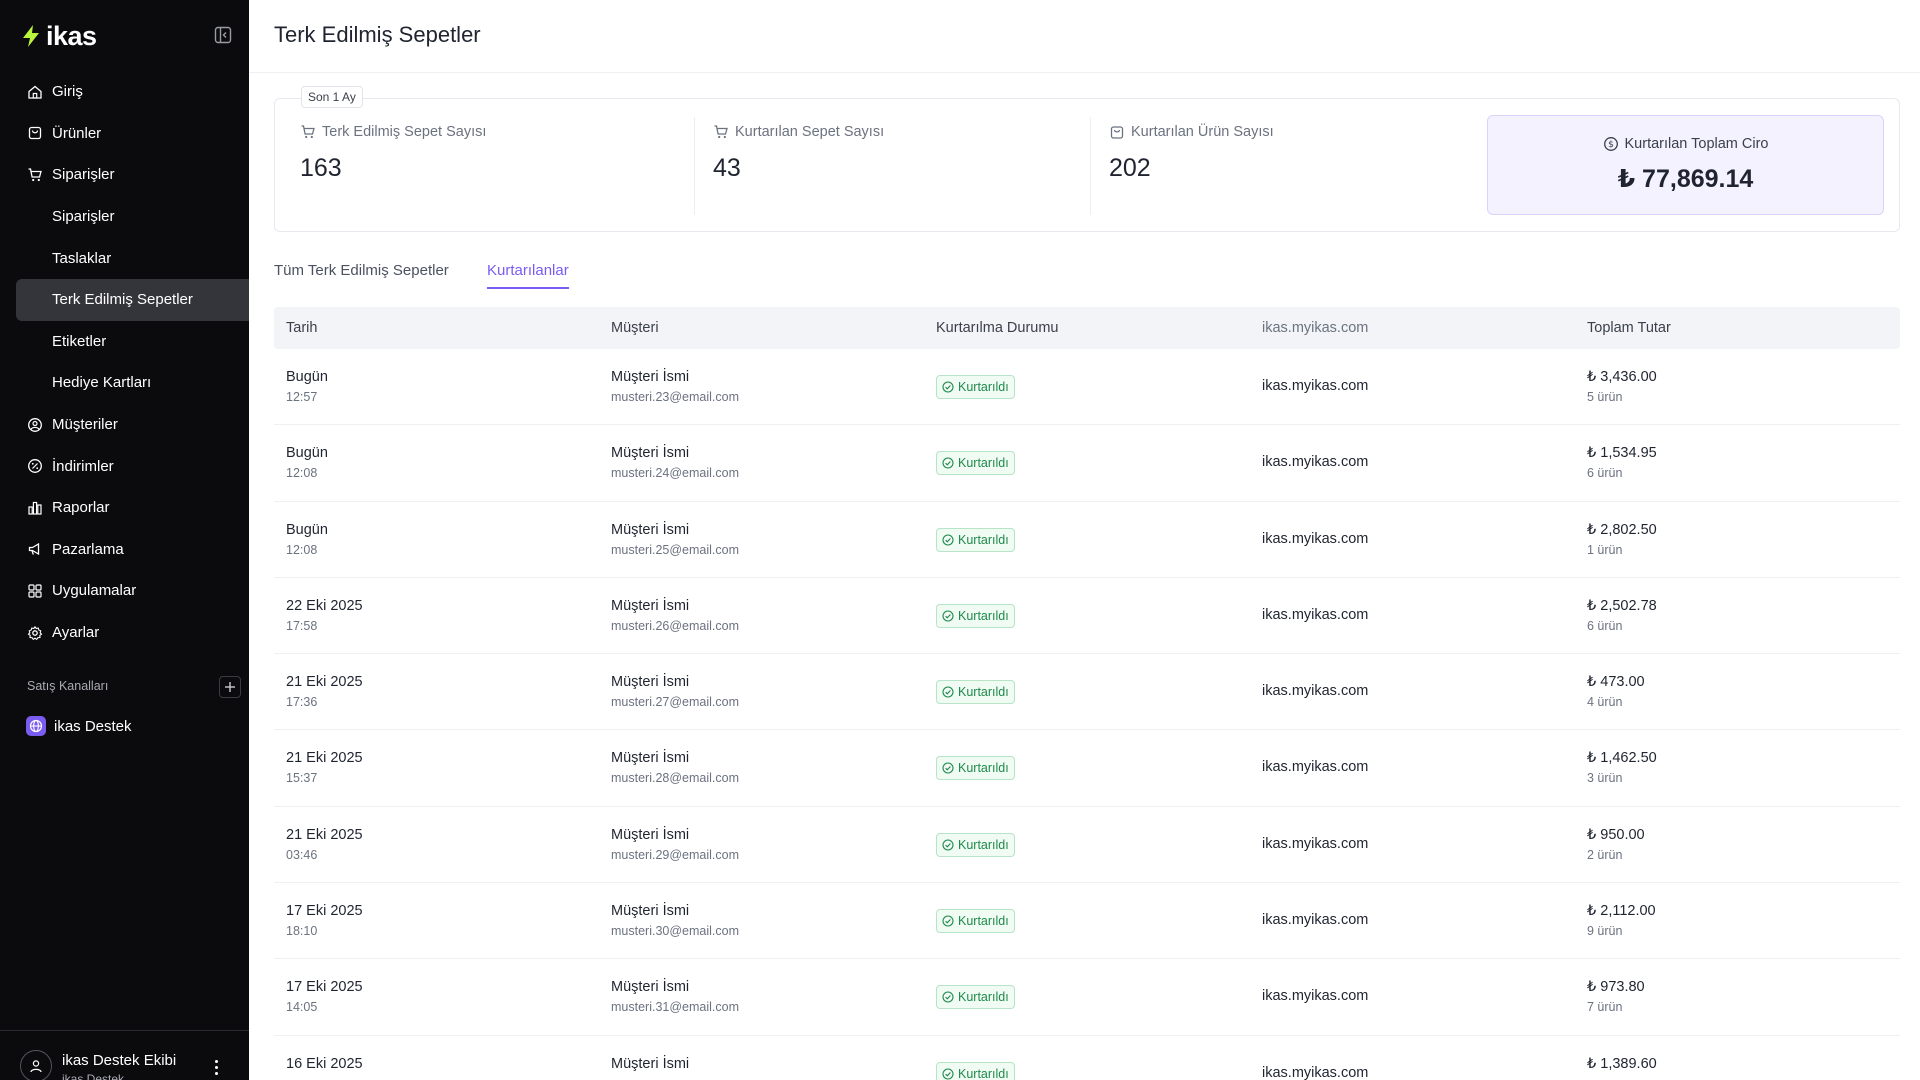 The height and width of the screenshot is (1080, 1920). What do you see at coordinates (302, 549) in the screenshot?
I see `row-time: 12:08` at bounding box center [302, 549].